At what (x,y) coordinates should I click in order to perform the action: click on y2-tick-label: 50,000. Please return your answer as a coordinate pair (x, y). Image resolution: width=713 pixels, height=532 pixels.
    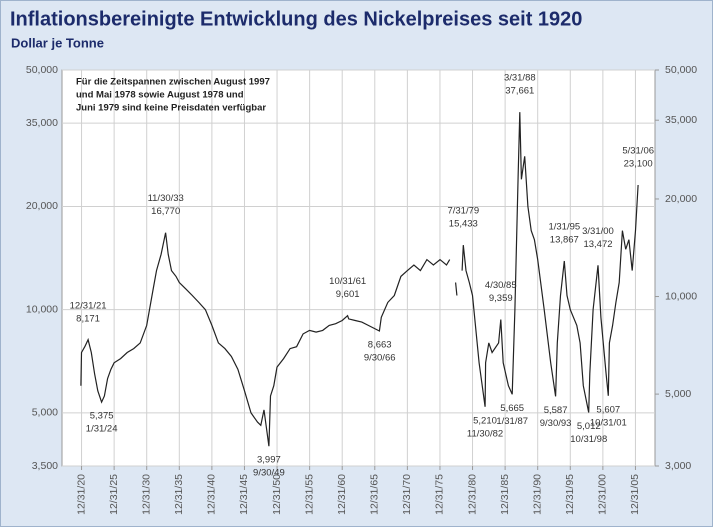
    Looking at the image, I should click on (681, 70).